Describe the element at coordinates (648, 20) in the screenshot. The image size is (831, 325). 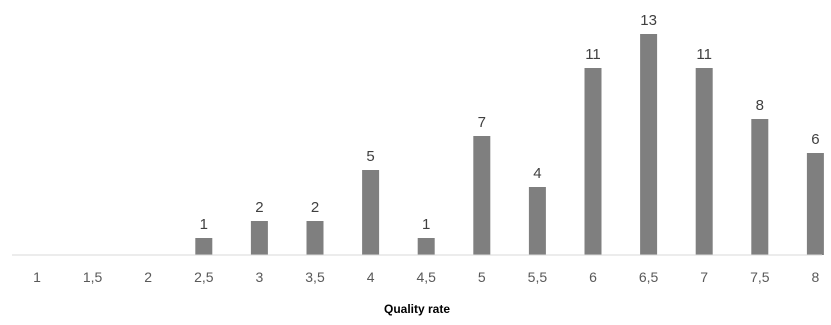
I see `bar-value-label: 13` at that location.